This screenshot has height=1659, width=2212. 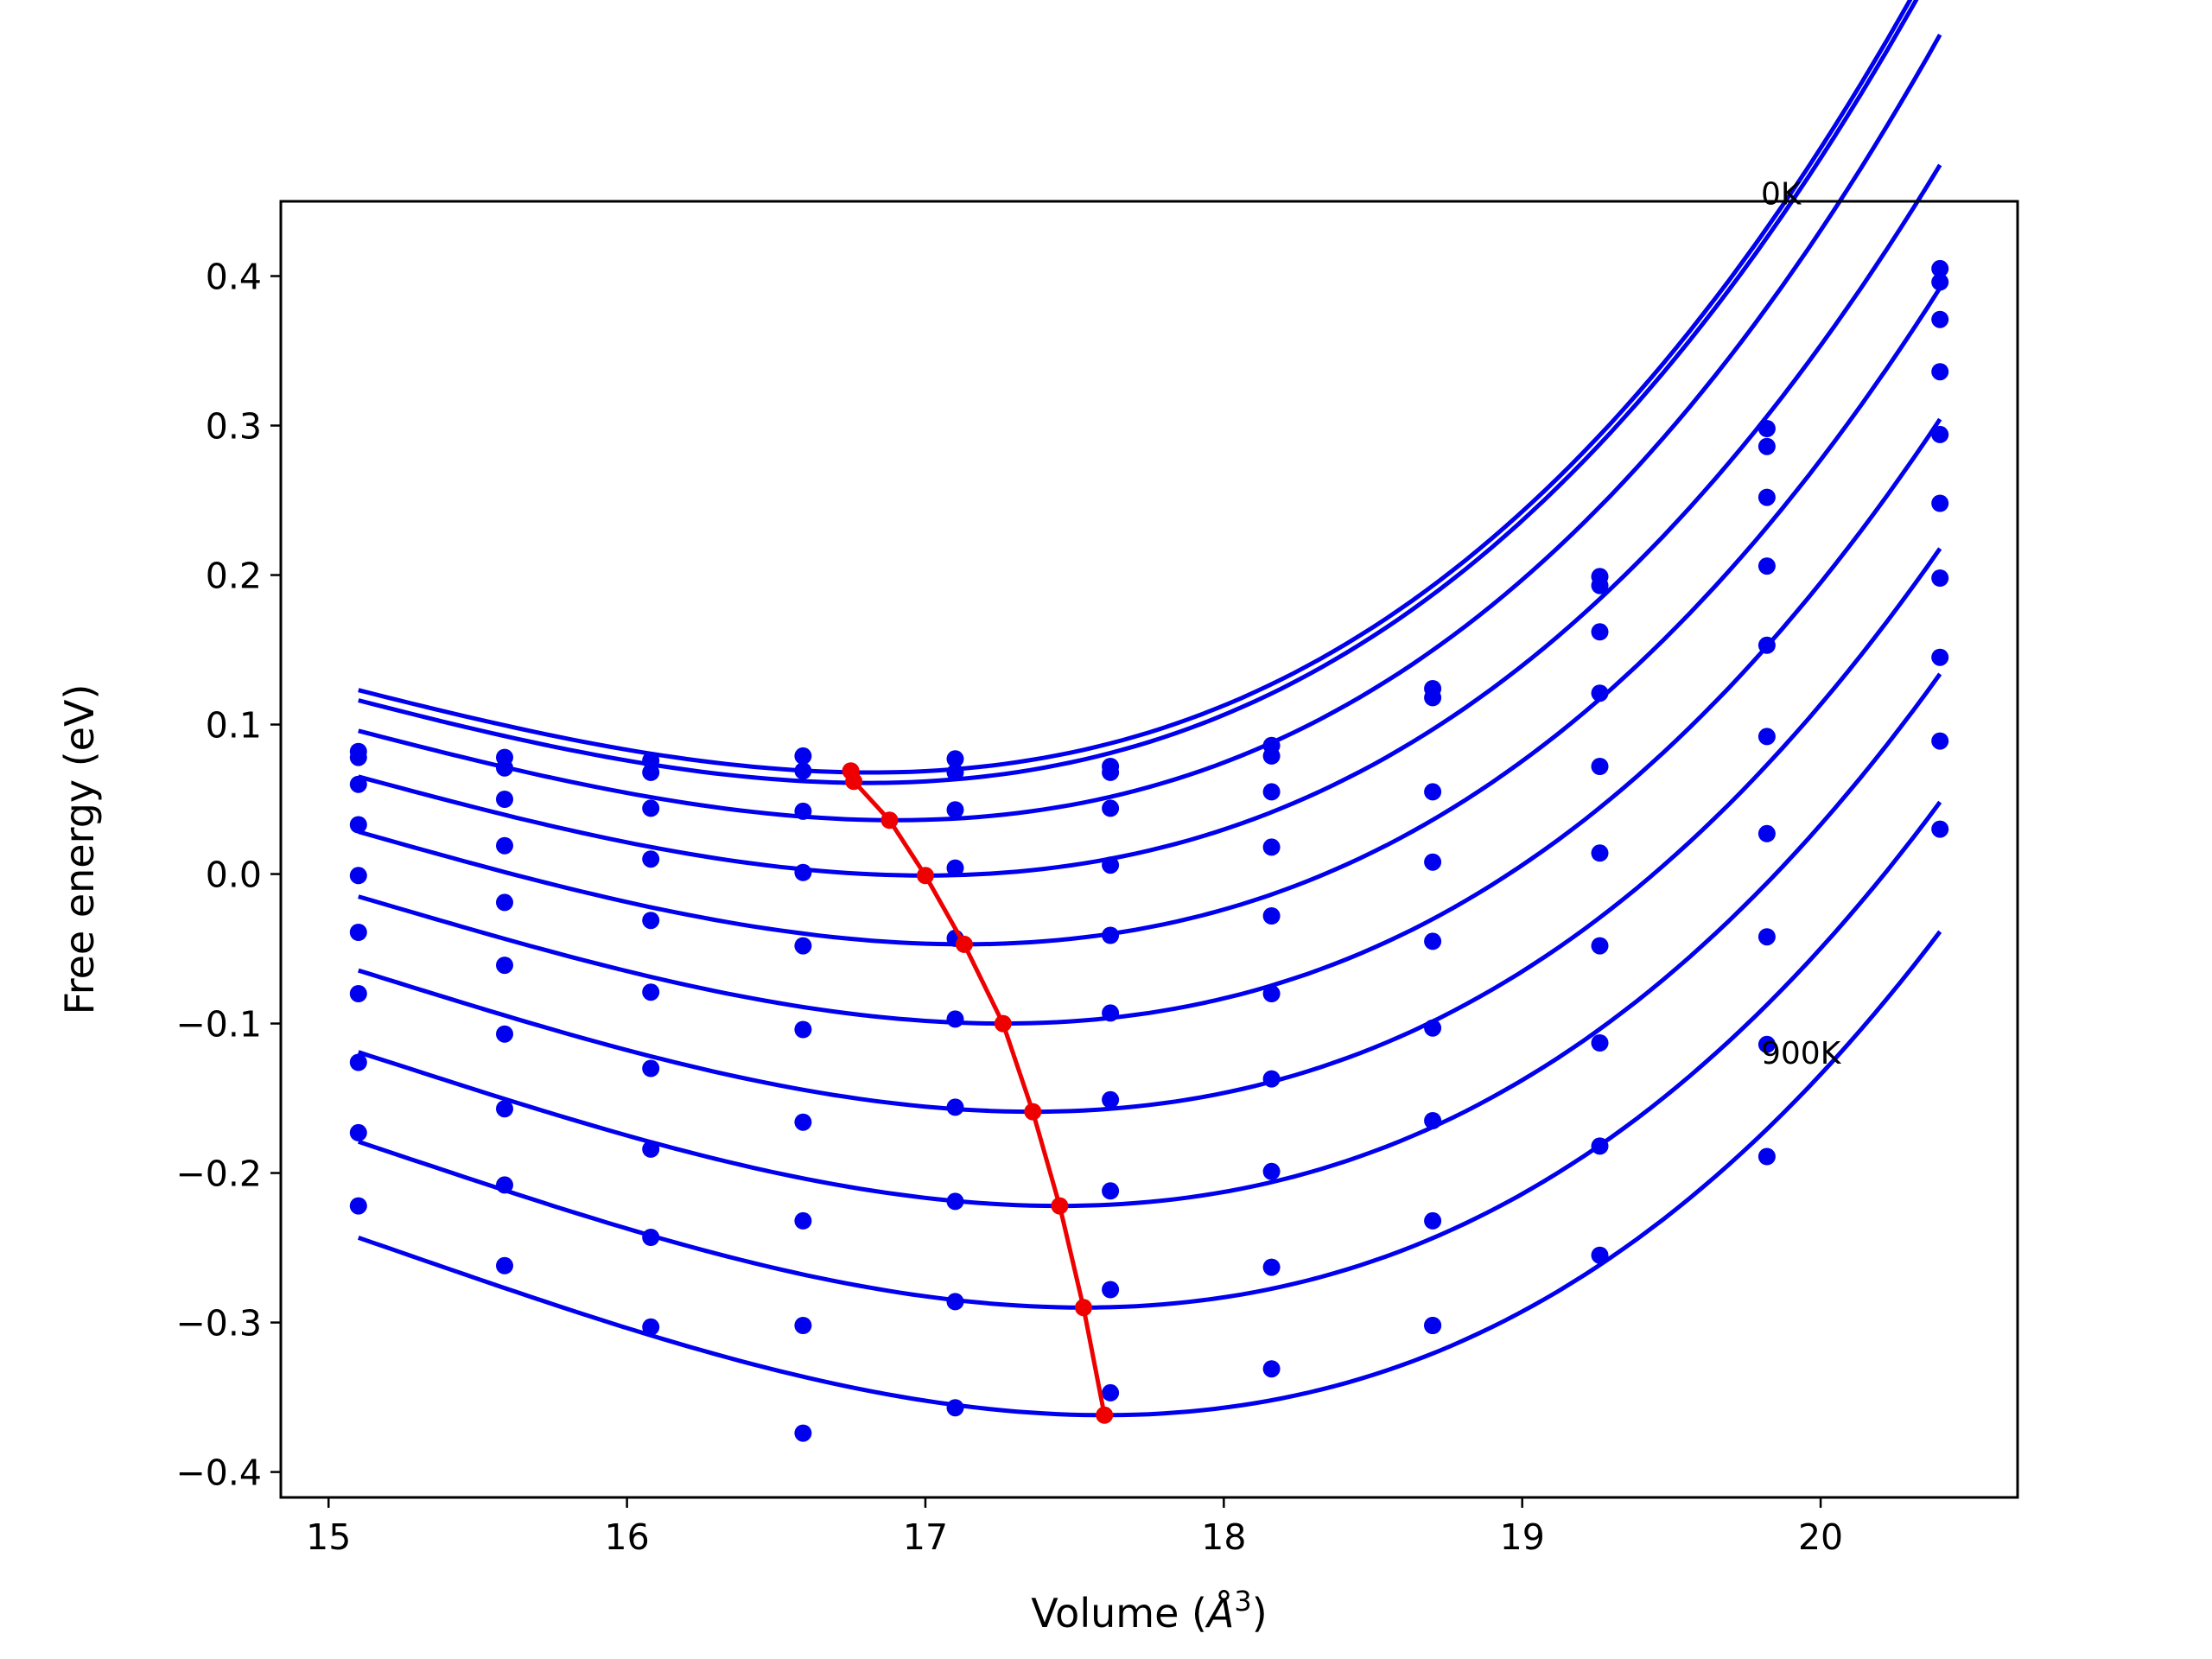 What do you see at coordinates (234, 726) in the screenshot?
I see `y-tick-label: 0.1` at bounding box center [234, 726].